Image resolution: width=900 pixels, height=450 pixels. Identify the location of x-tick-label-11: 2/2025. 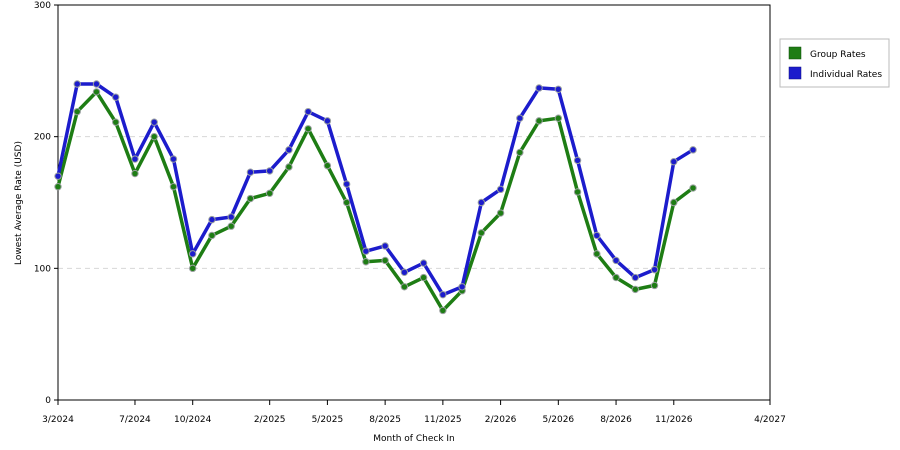
(270, 420).